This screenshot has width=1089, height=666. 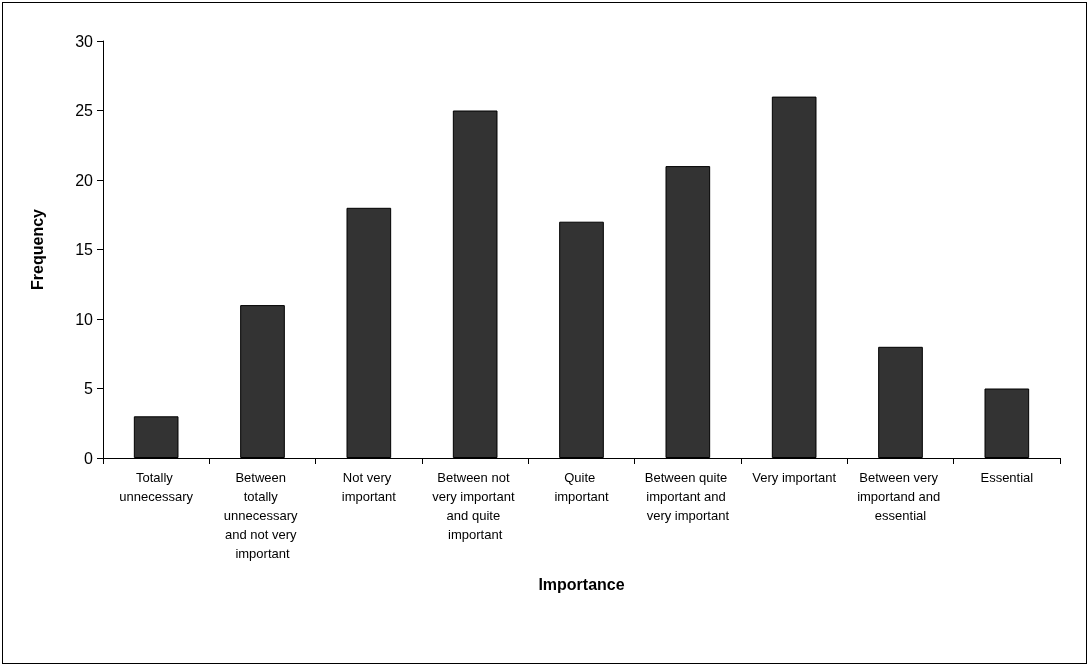 What do you see at coordinates (687, 496) in the screenshot?
I see `x-tick-label: Between quite important and very important` at bounding box center [687, 496].